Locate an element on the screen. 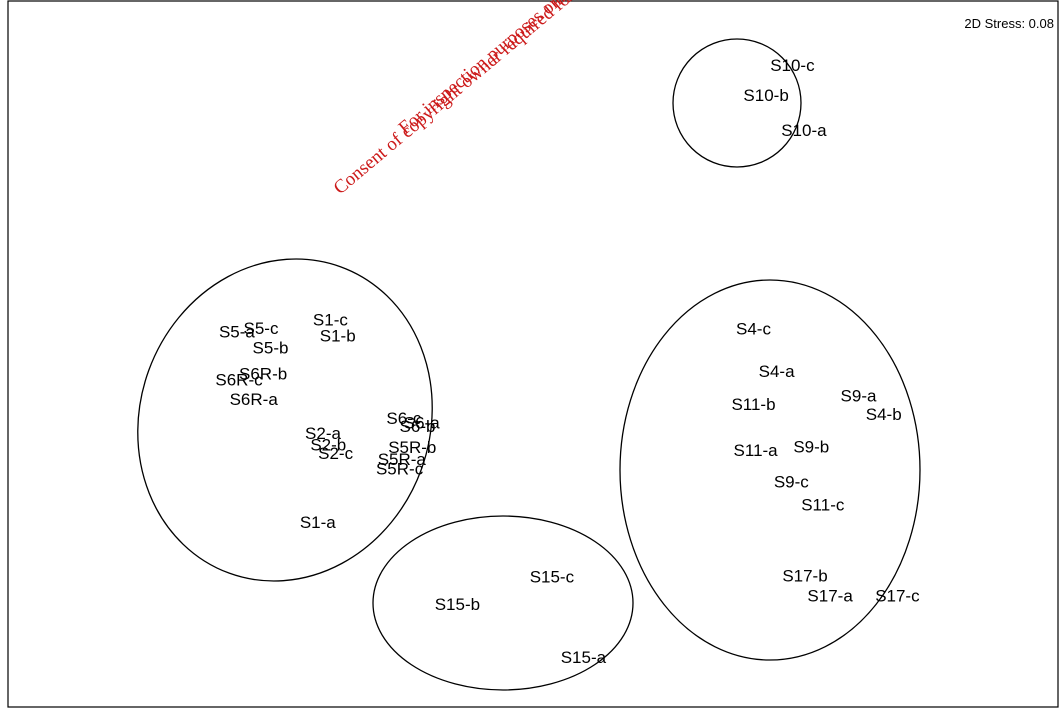  point-label-s2-b: S2-b is located at coordinates (328, 444).